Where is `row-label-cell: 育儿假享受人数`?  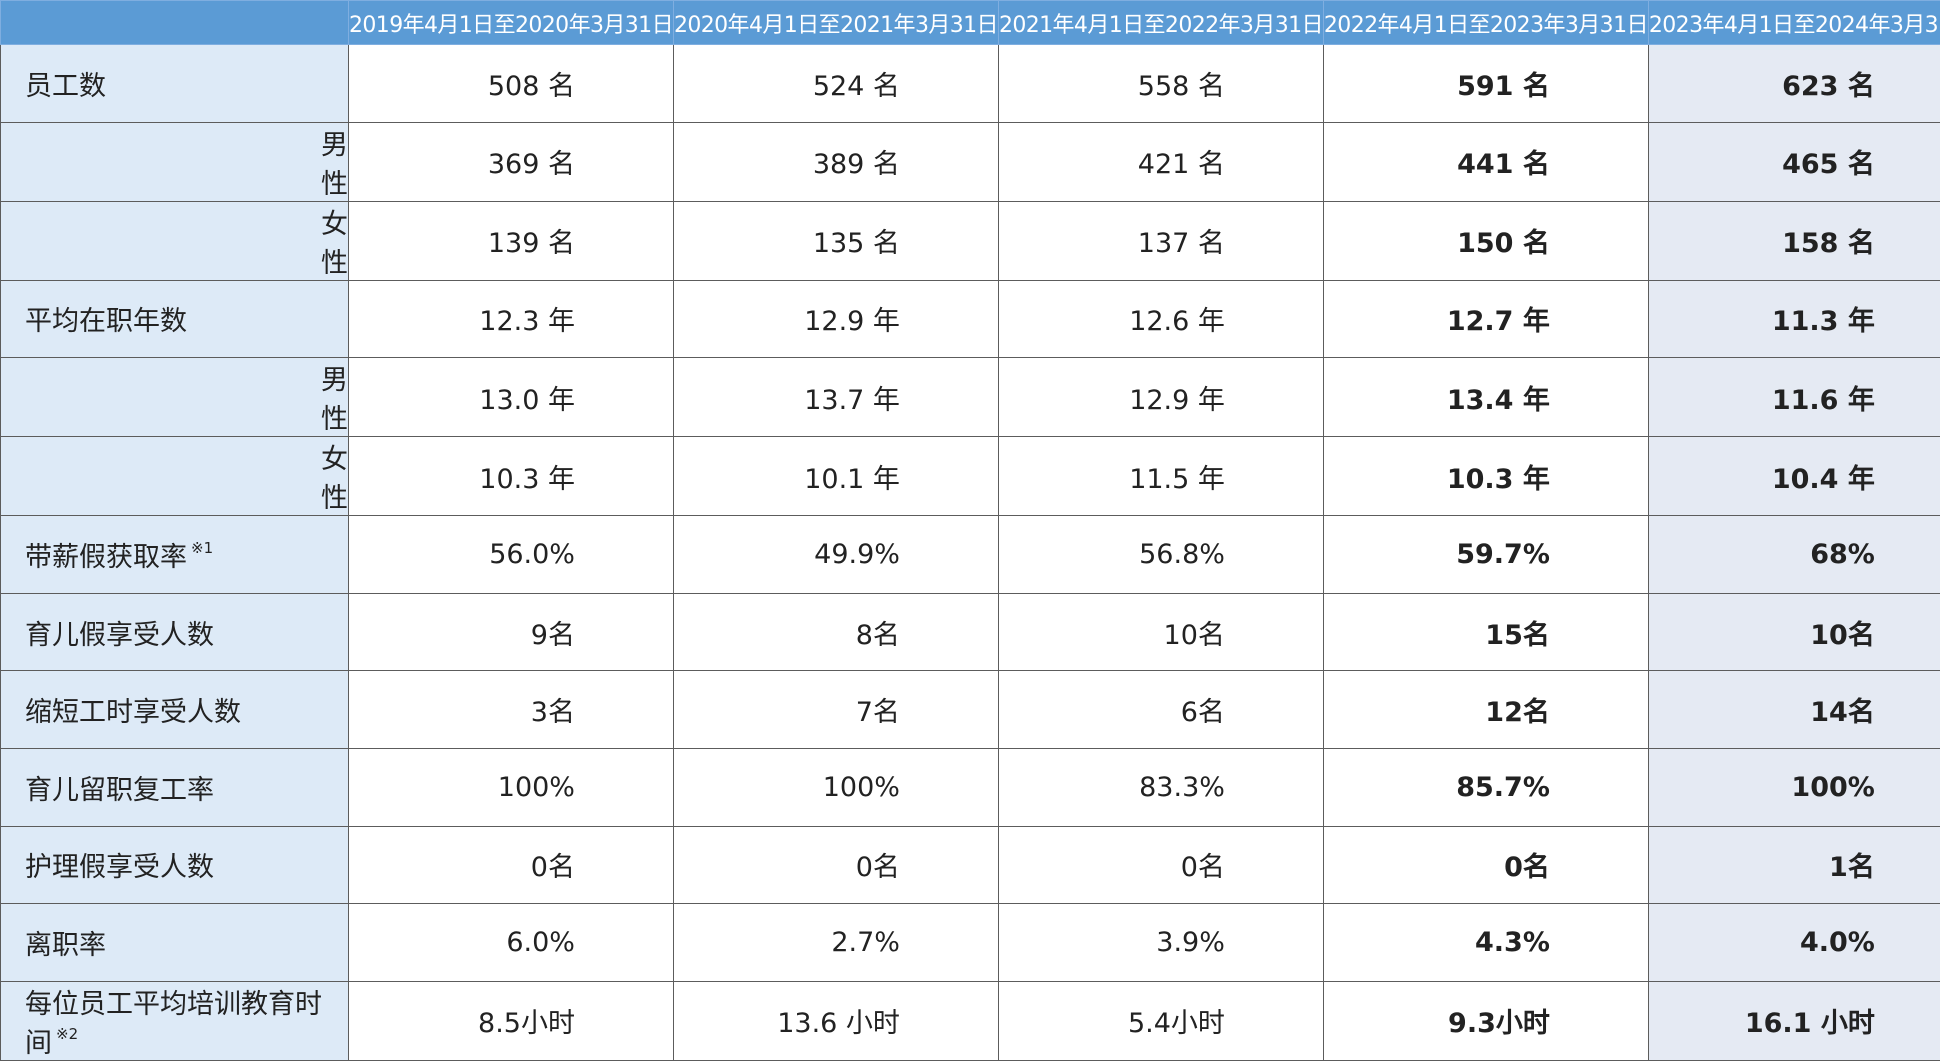 row-label-cell: 育儿假享受人数 is located at coordinates (175, 632).